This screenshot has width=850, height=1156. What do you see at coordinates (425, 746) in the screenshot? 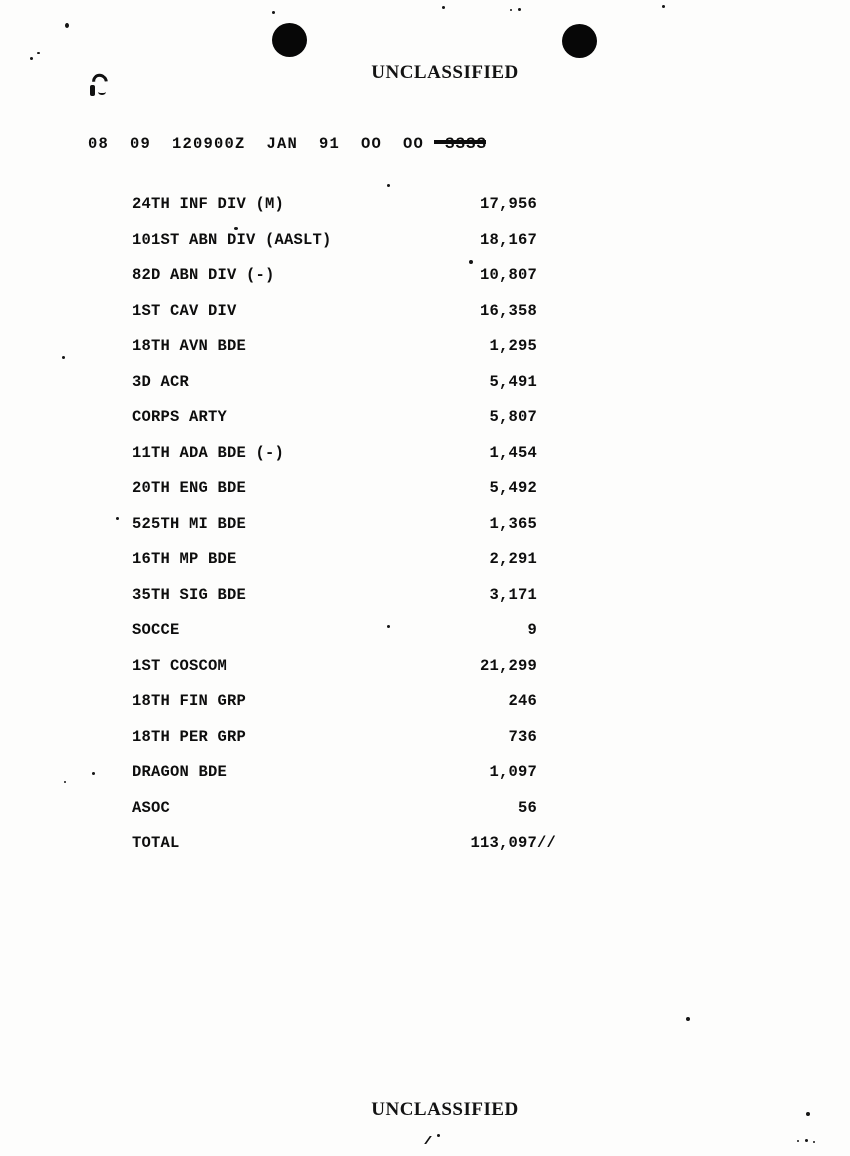
I see `table-row: 18TH PER GRP 736` at bounding box center [425, 746].